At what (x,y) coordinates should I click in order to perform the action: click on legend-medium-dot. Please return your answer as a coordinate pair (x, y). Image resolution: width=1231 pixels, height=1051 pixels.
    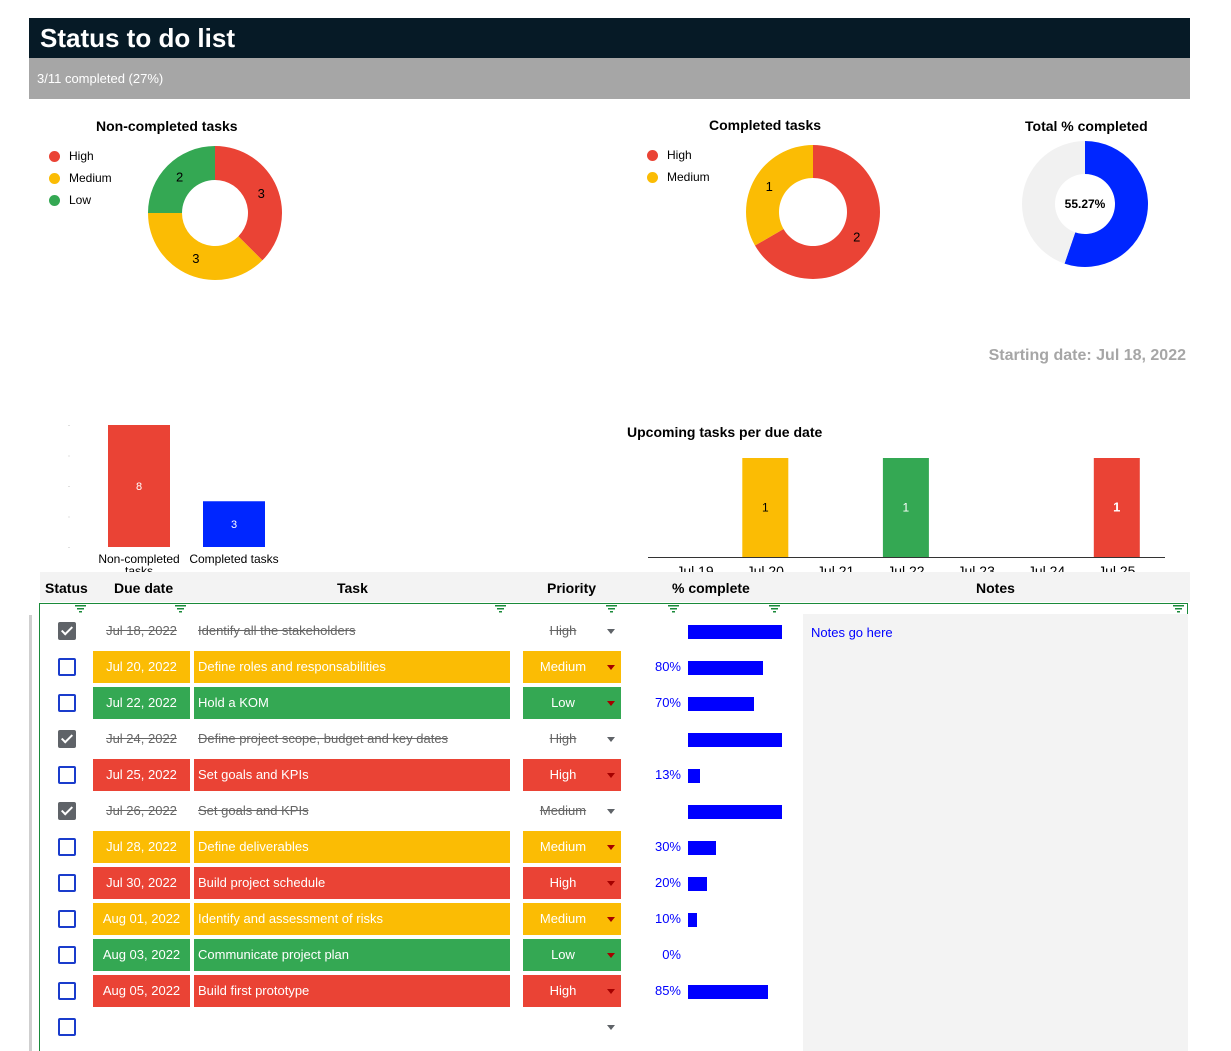
    Looking at the image, I should click on (652, 177).